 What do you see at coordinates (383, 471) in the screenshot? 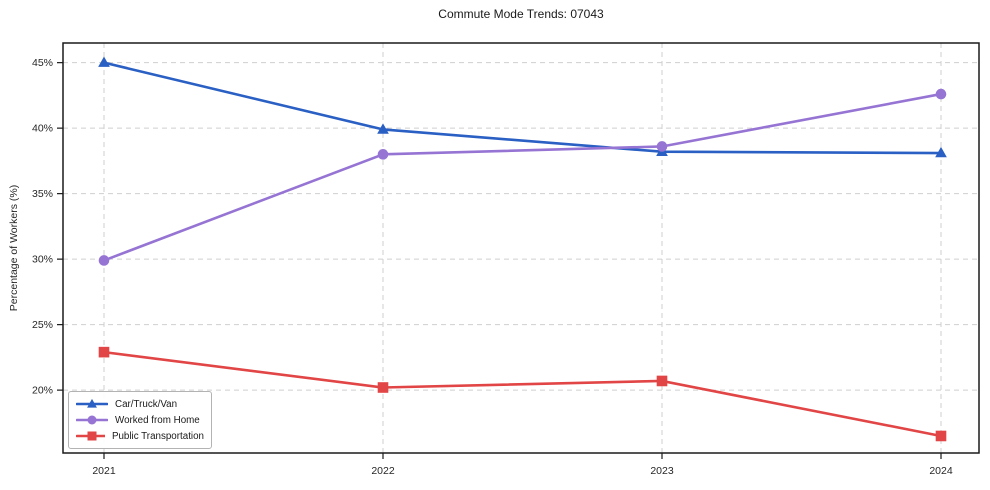
I see `x-tick-label: 2022` at bounding box center [383, 471].